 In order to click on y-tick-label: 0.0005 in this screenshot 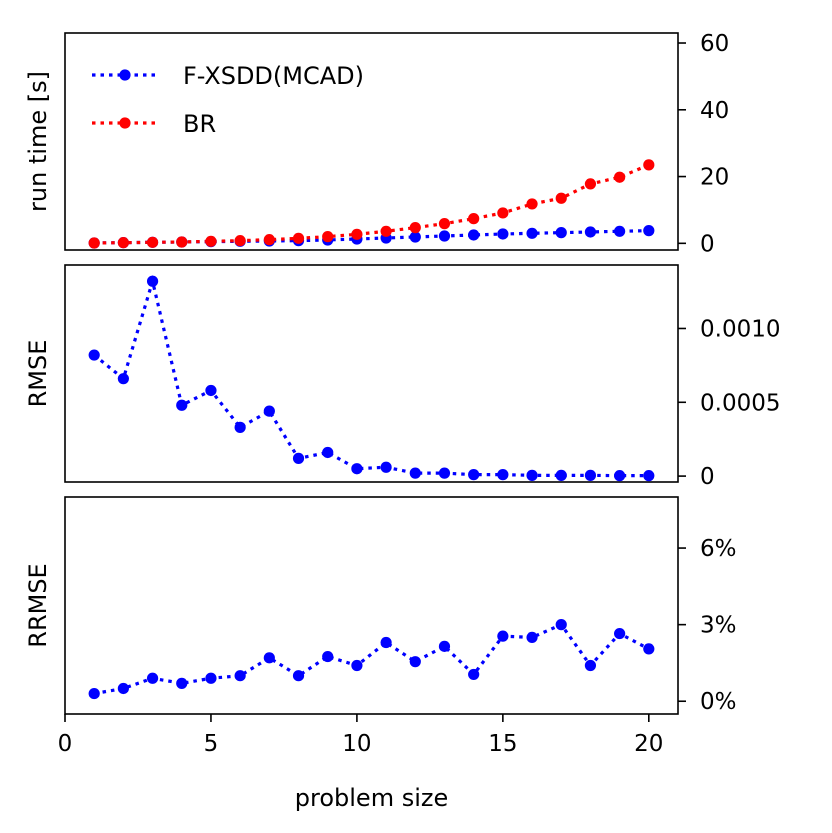, I will do `click(740, 403)`.